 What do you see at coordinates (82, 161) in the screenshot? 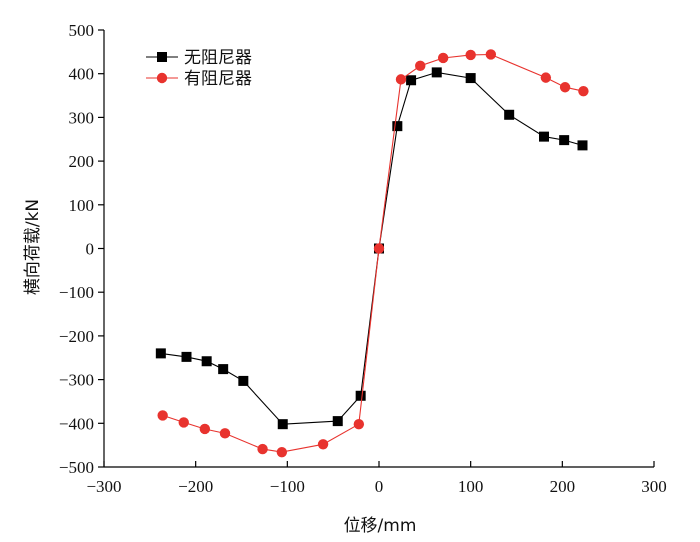
I see `y-tick-label: 200` at bounding box center [82, 161].